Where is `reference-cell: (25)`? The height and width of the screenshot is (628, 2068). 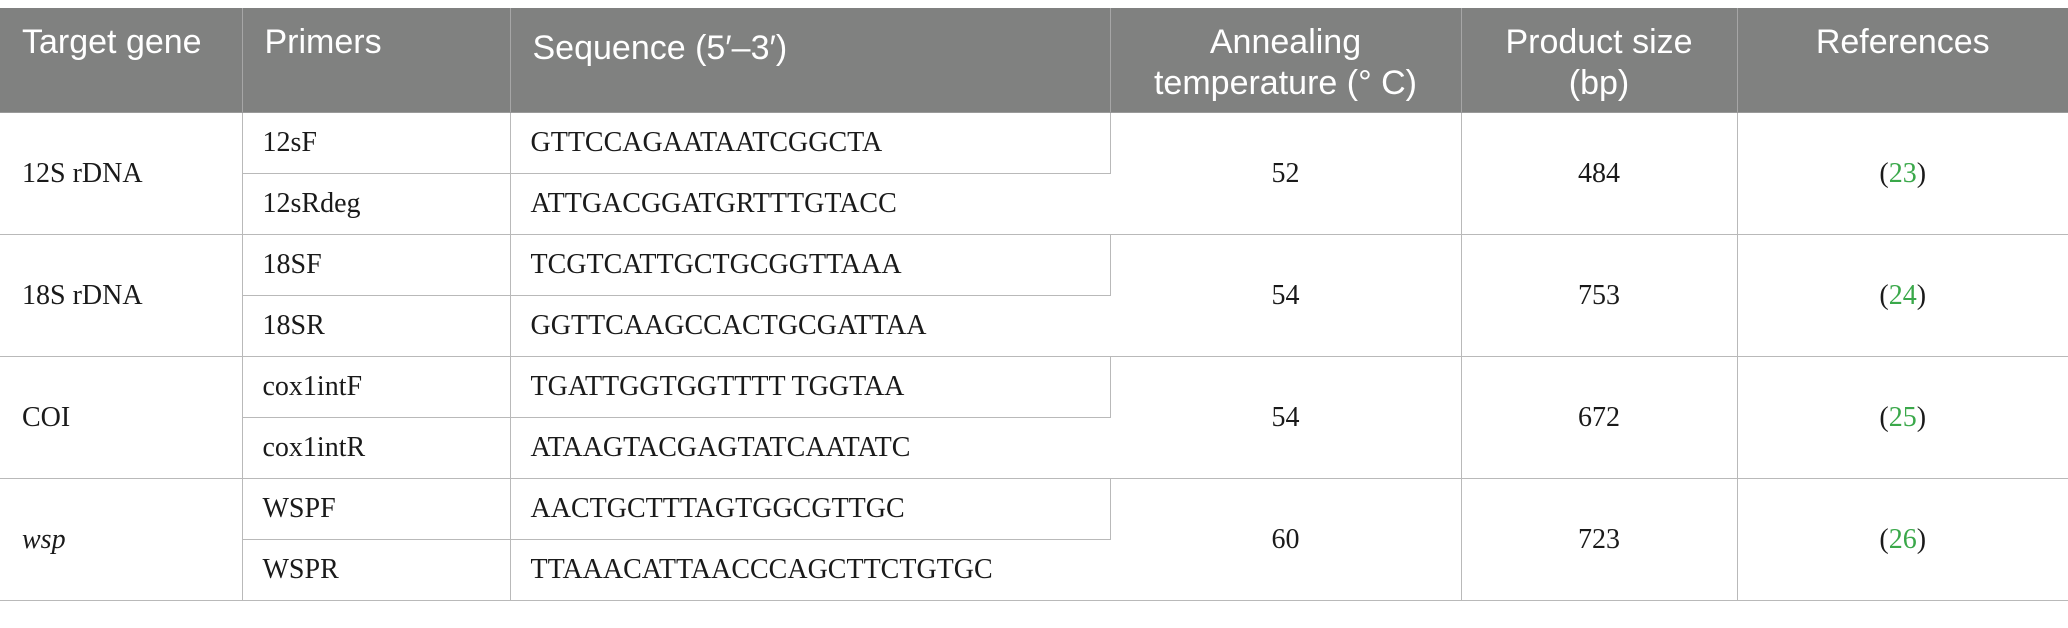 reference-cell: (25) is located at coordinates (1902, 417).